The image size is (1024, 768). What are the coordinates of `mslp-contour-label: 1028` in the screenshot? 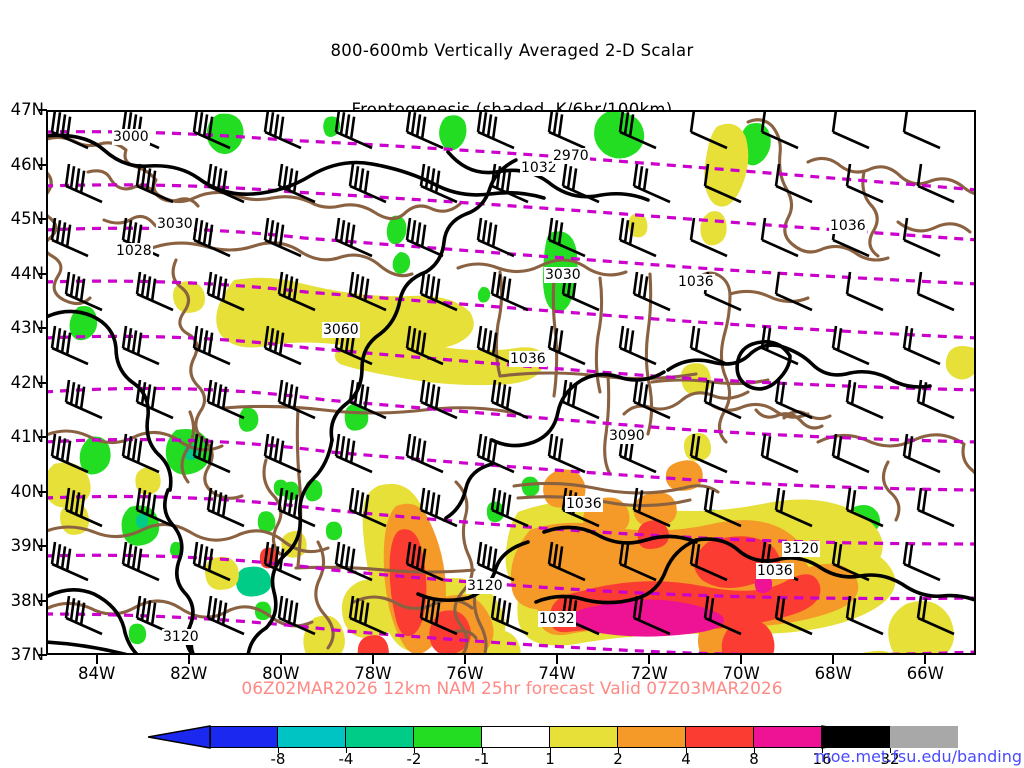 It's located at (134, 251).